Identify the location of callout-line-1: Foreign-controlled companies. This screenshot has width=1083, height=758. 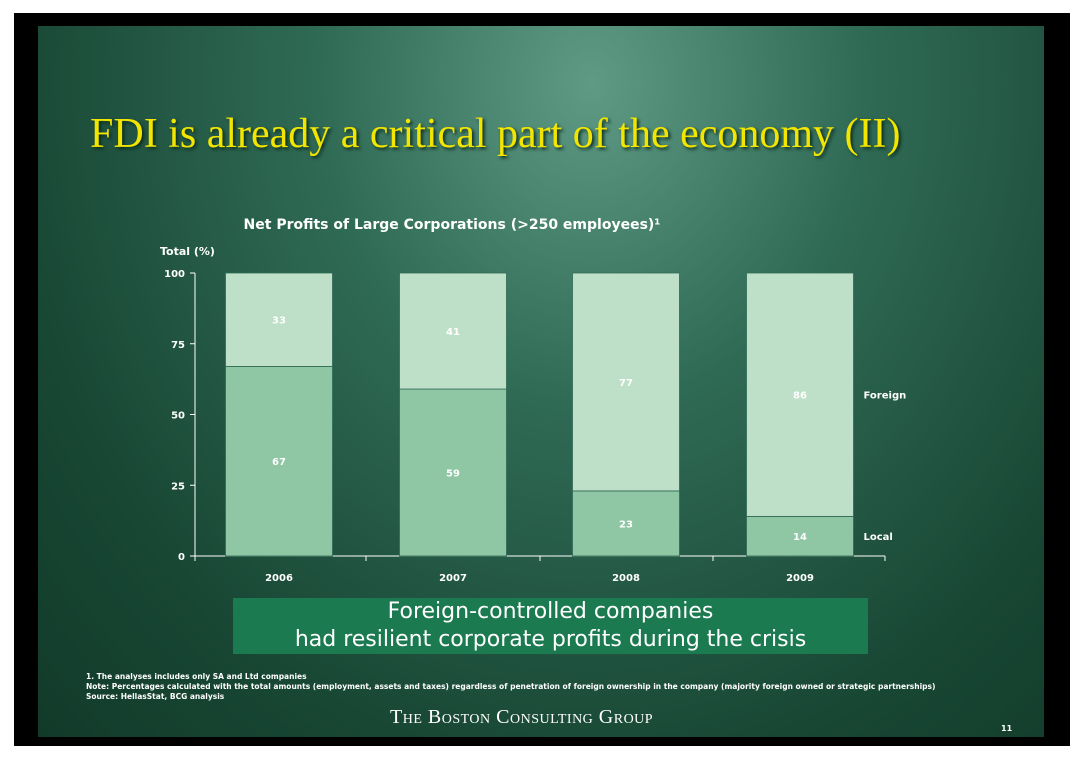
(550, 611).